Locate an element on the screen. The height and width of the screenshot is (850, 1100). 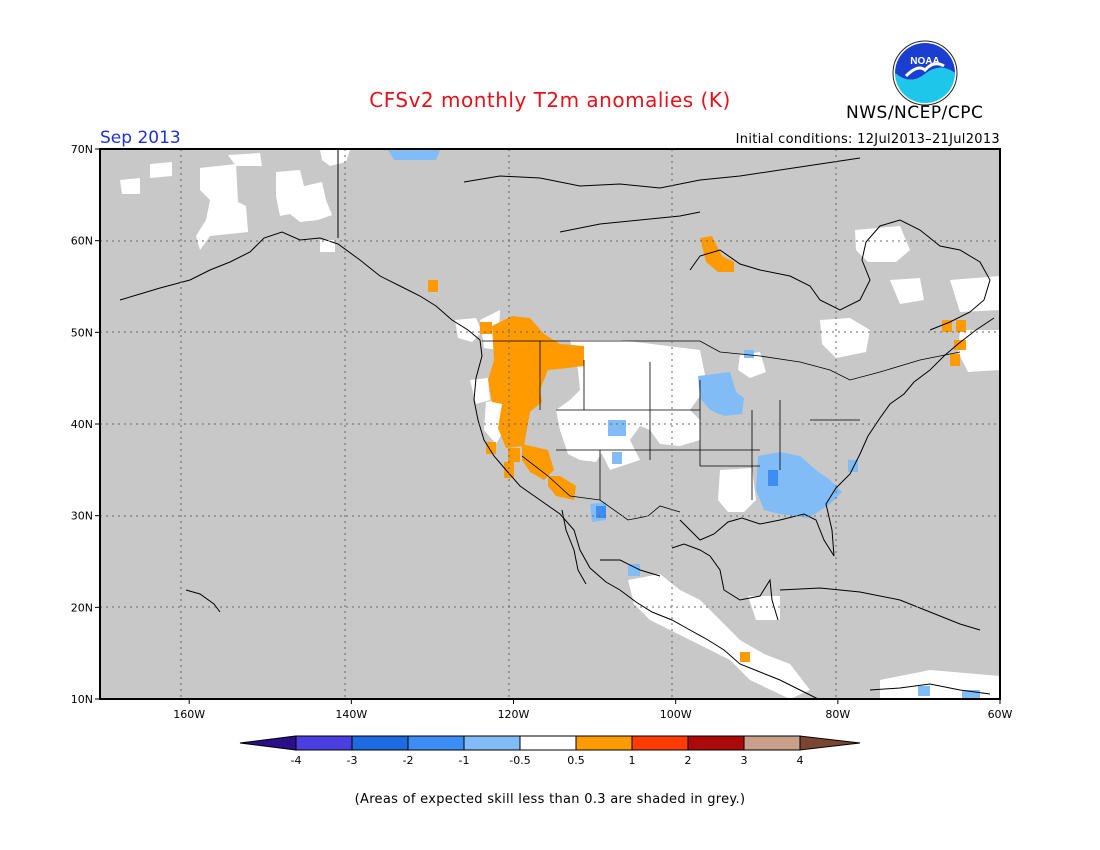
lat-label: 60N is located at coordinates (82, 241).